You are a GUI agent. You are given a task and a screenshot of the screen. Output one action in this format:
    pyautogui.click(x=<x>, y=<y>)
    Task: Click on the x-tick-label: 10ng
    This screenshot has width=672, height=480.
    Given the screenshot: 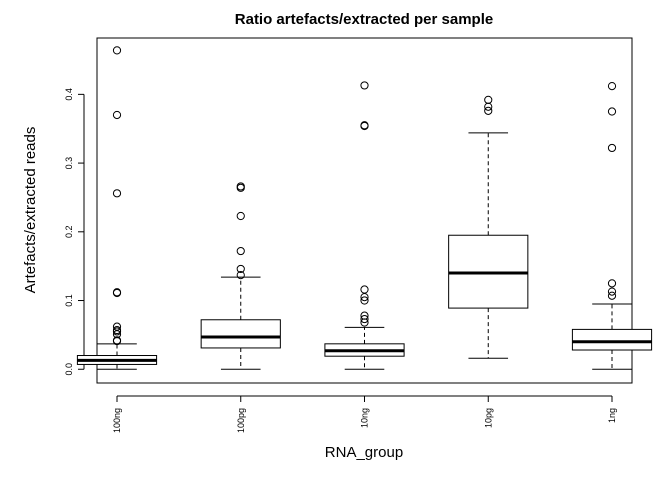 What is the action you would take?
    pyautogui.click(x=365, y=418)
    